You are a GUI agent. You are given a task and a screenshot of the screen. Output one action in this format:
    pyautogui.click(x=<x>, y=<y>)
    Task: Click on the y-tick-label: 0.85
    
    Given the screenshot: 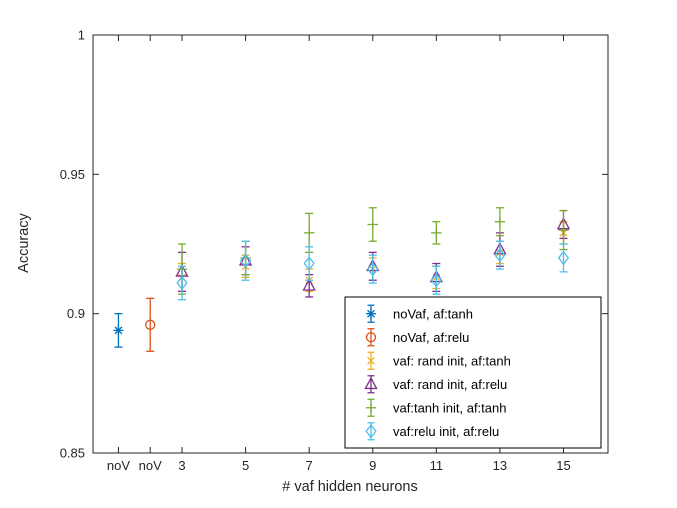 What is the action you would take?
    pyautogui.click(x=72, y=453)
    